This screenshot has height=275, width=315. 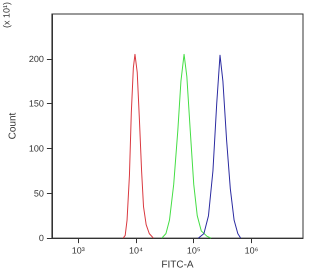 What do you see at coordinates (36, 59) in the screenshot?
I see `y-tick-label: 200` at bounding box center [36, 59].